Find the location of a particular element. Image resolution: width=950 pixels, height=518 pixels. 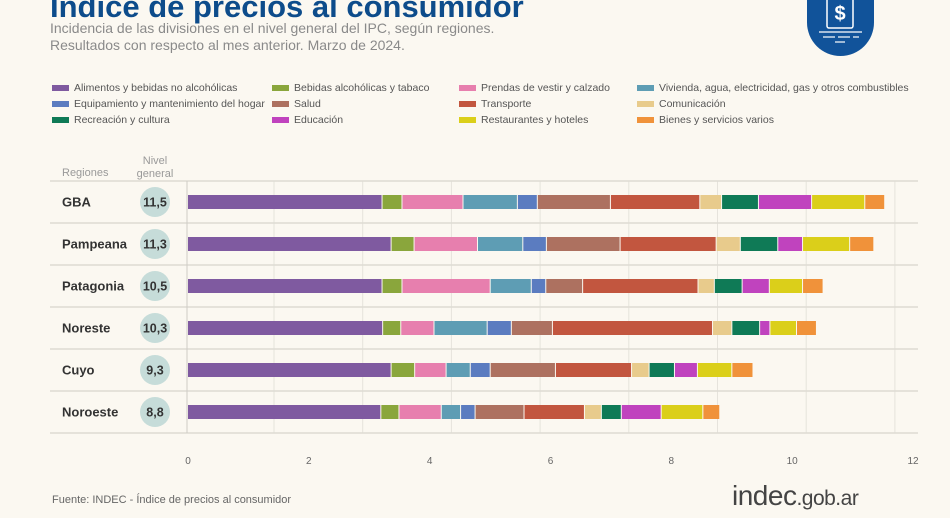

general-level-value: 10,3 is located at coordinates (155, 329).